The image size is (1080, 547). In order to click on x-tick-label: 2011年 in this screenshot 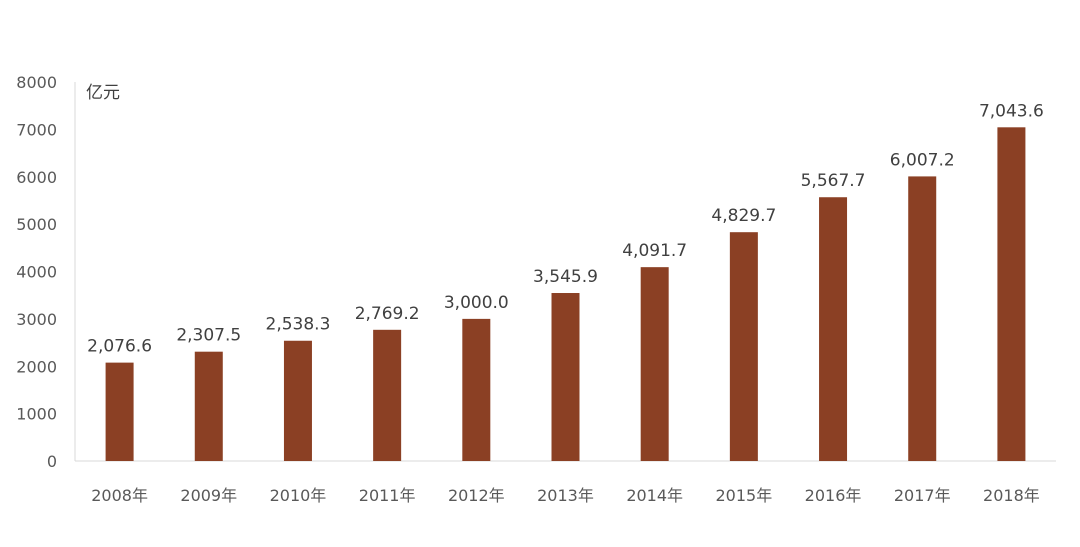, I will do `click(387, 495)`.